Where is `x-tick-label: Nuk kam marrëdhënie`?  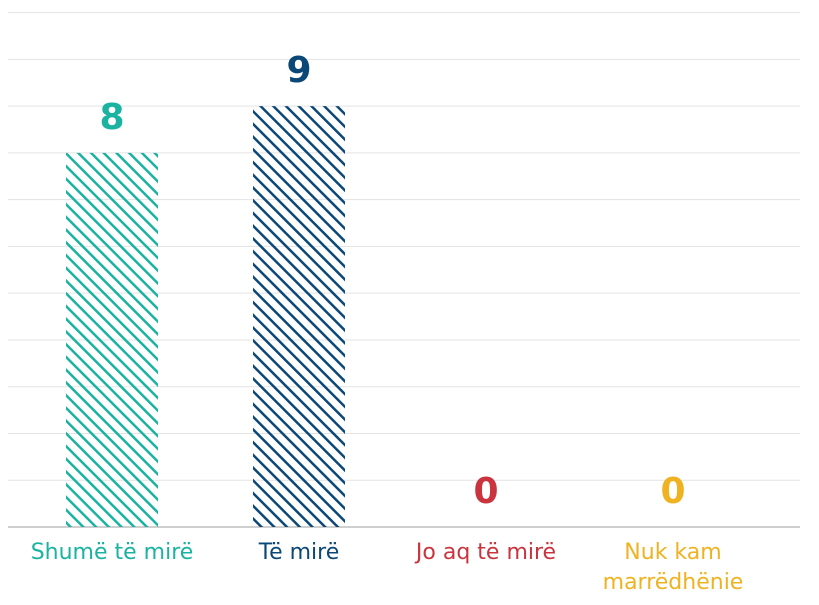
x-tick-label: Nuk kam marrëdhënie is located at coordinates (673, 567).